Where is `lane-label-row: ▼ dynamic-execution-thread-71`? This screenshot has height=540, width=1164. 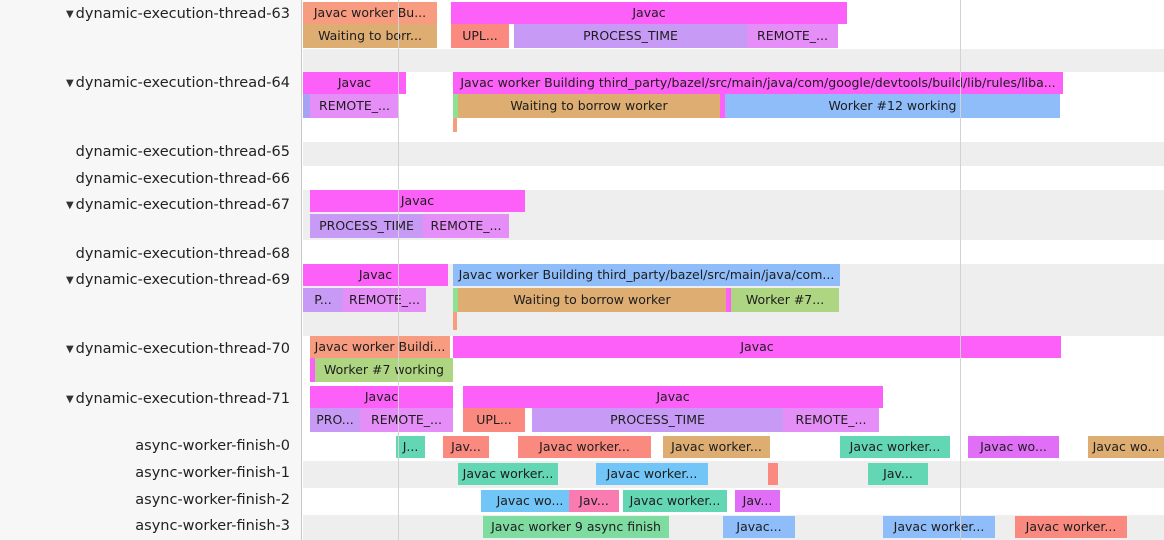
lane-label-row: ▼ dynamic-execution-thread-71 is located at coordinates (148, 399).